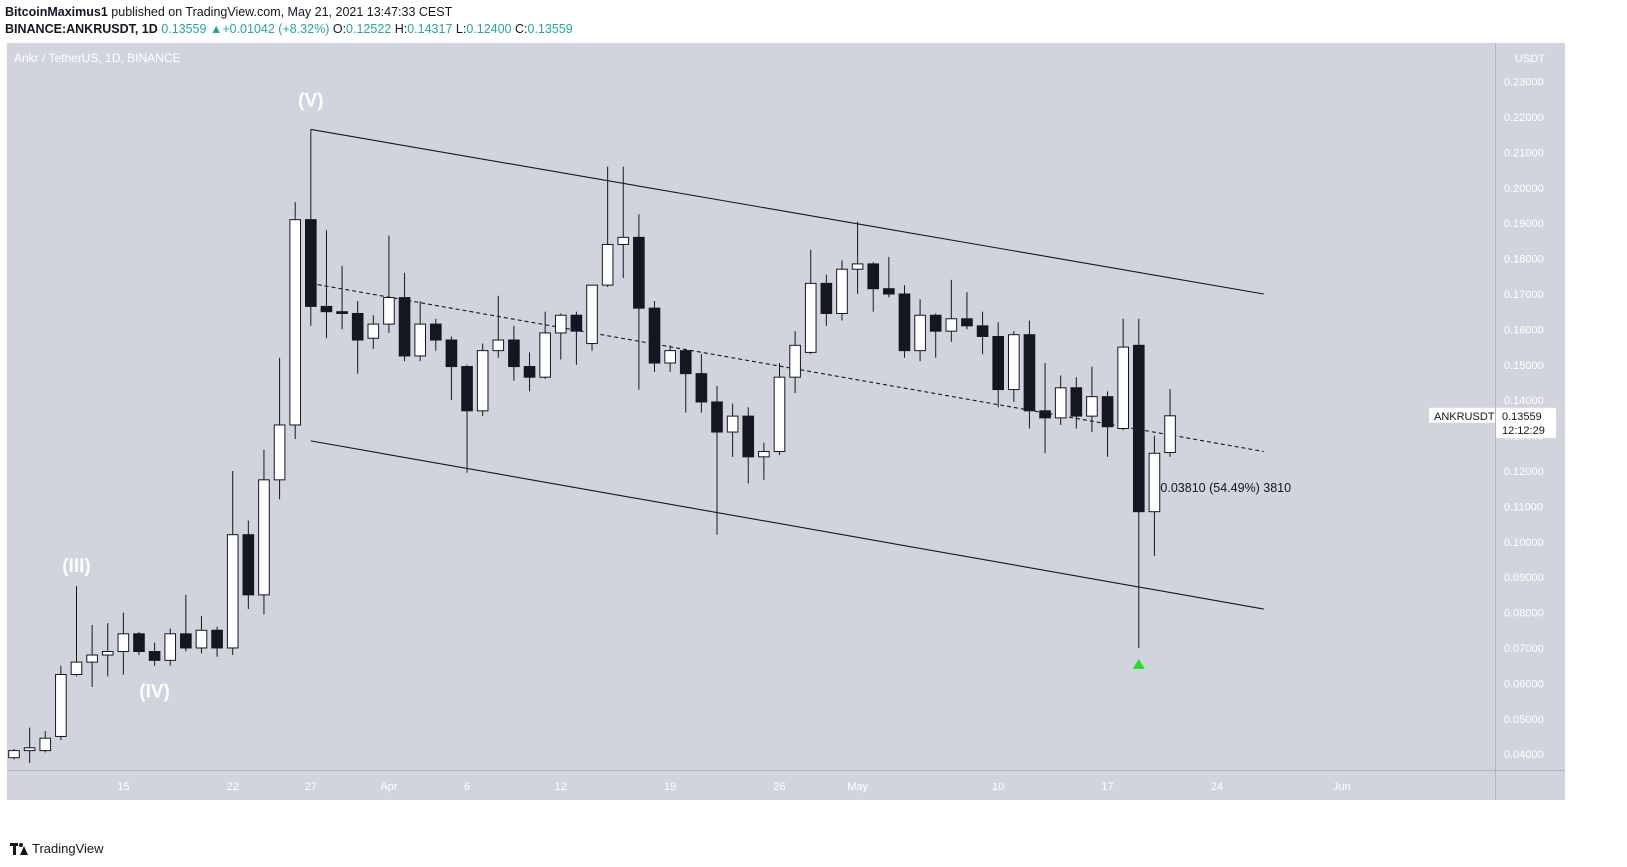 The image size is (1627, 867). What do you see at coordinates (216, 29) in the screenshot?
I see `change-arrow-icon: ▲` at bounding box center [216, 29].